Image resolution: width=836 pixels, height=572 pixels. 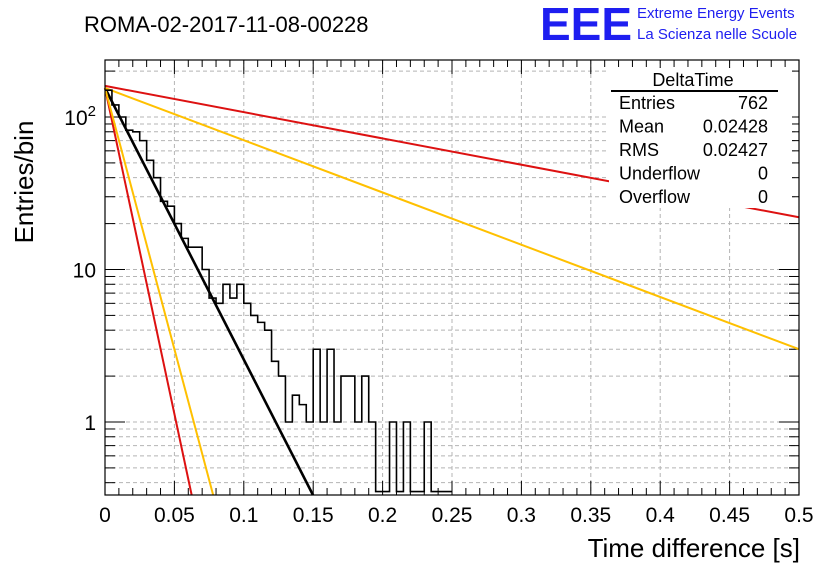 What do you see at coordinates (753, 103) in the screenshot?
I see `stats-value: 762` at bounding box center [753, 103].